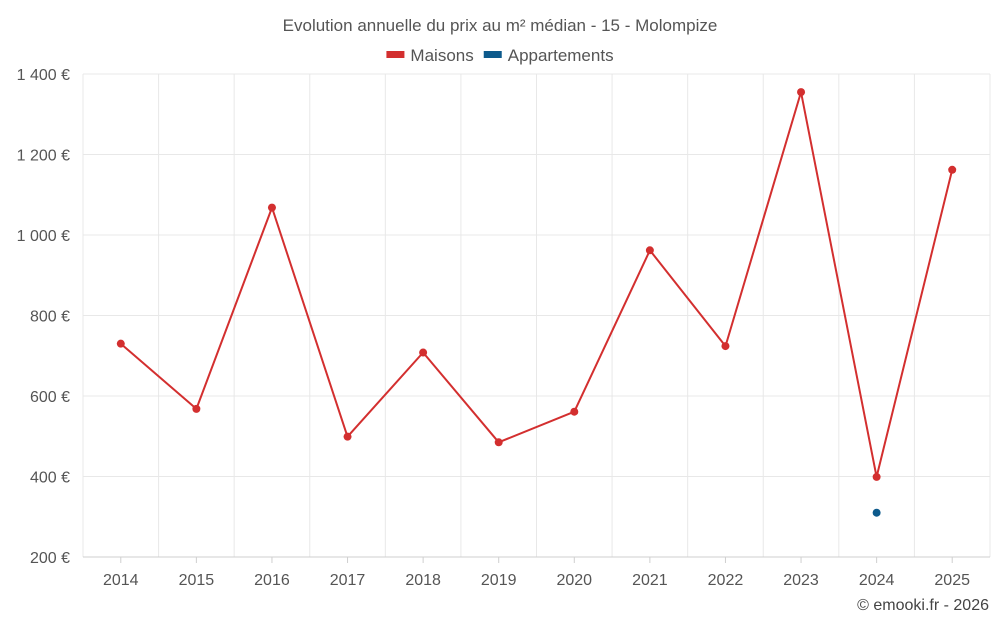 The height and width of the screenshot is (625, 1000). What do you see at coordinates (952, 580) in the screenshot?
I see `x-tick-label: 2025` at bounding box center [952, 580].